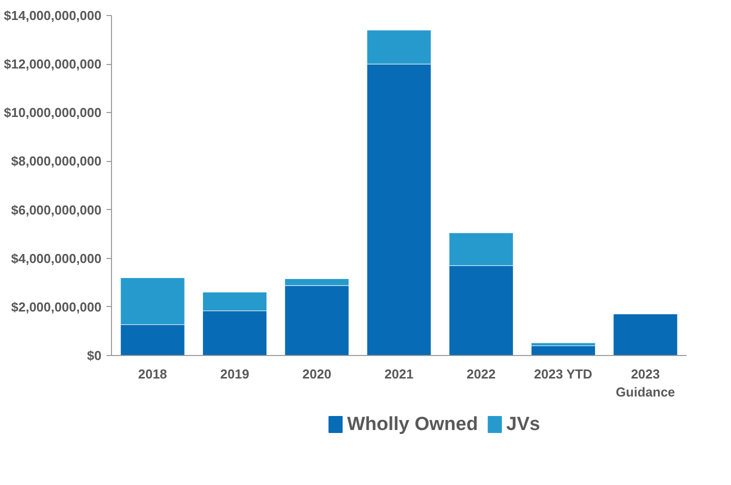 The width and height of the screenshot is (731, 485). Describe the element at coordinates (646, 383) in the screenshot. I see `x-tick-label: 2023 Guidance` at that location.